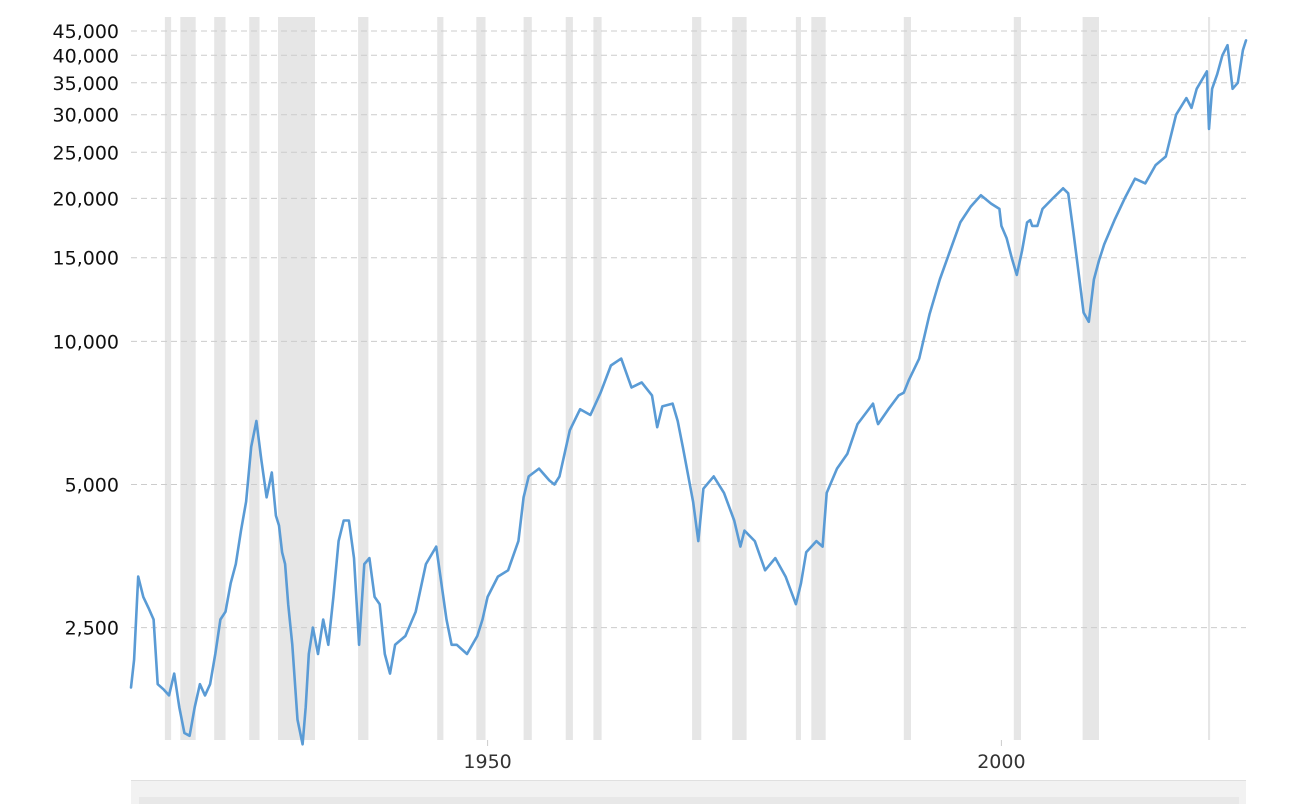 The height and width of the screenshot is (804, 1309). What do you see at coordinates (86, 199) in the screenshot?
I see `y-tick-label: 20,000` at bounding box center [86, 199].